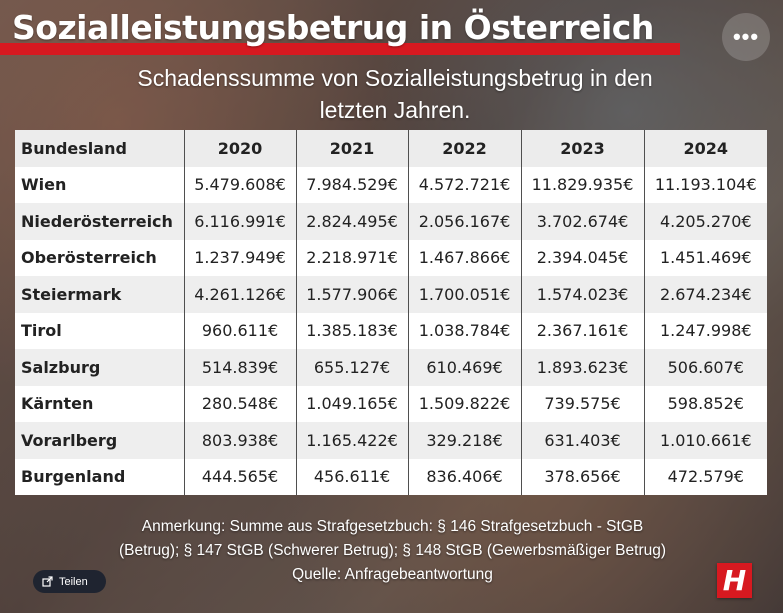 This screenshot has height=613, width=783. Describe the element at coordinates (351, 367) in the screenshot. I see `value-cell: 655.127€` at that location.